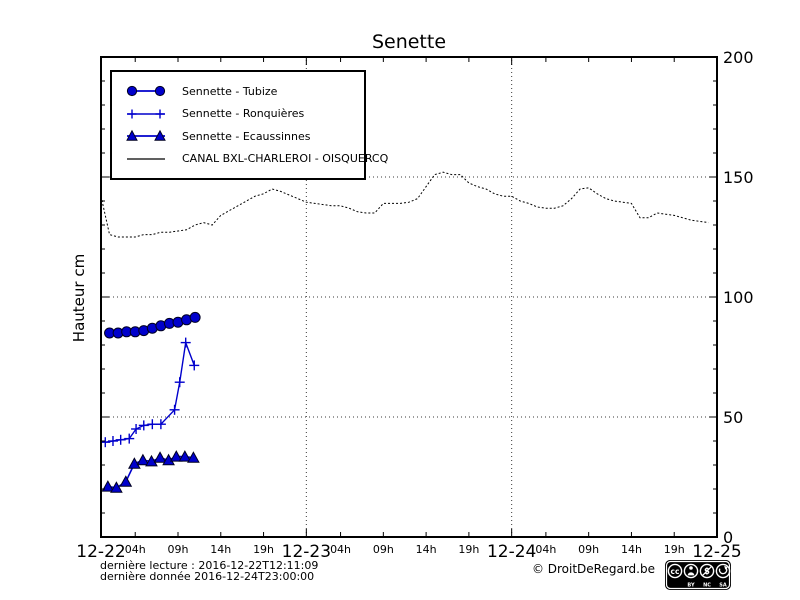 This screenshot has height=600, width=800. Describe the element at coordinates (691, 586) in the screenshot. I see `by-label: BY` at that location.